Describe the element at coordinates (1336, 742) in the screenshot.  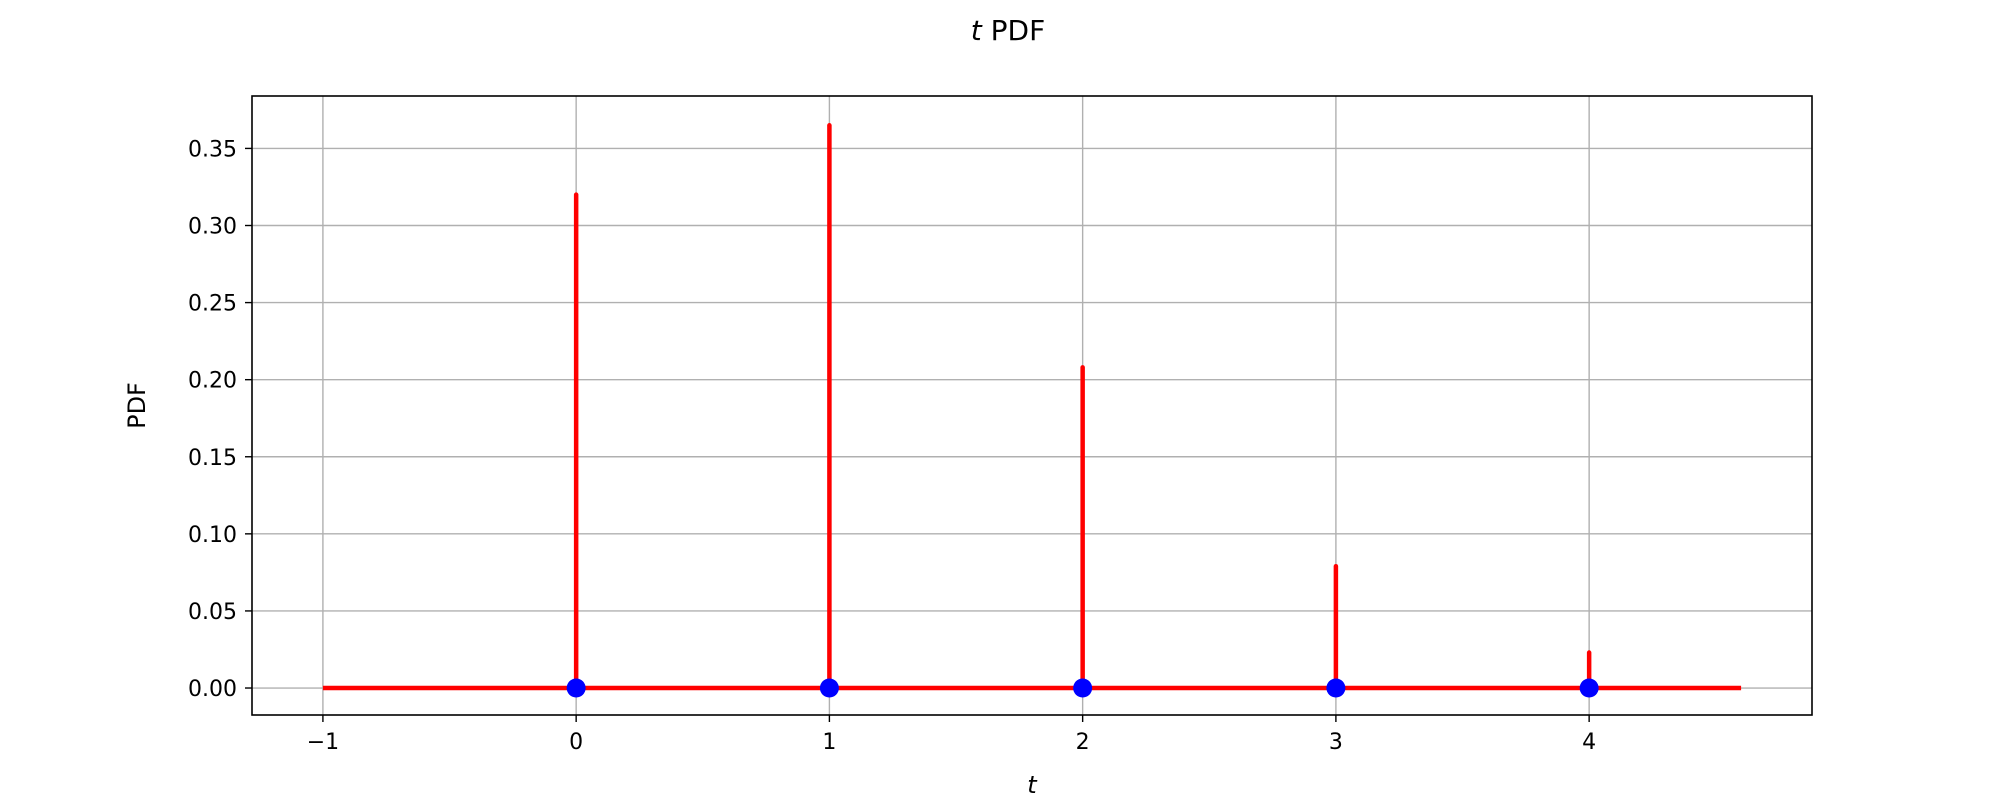
I see `x-tick-label: 3` at that location.